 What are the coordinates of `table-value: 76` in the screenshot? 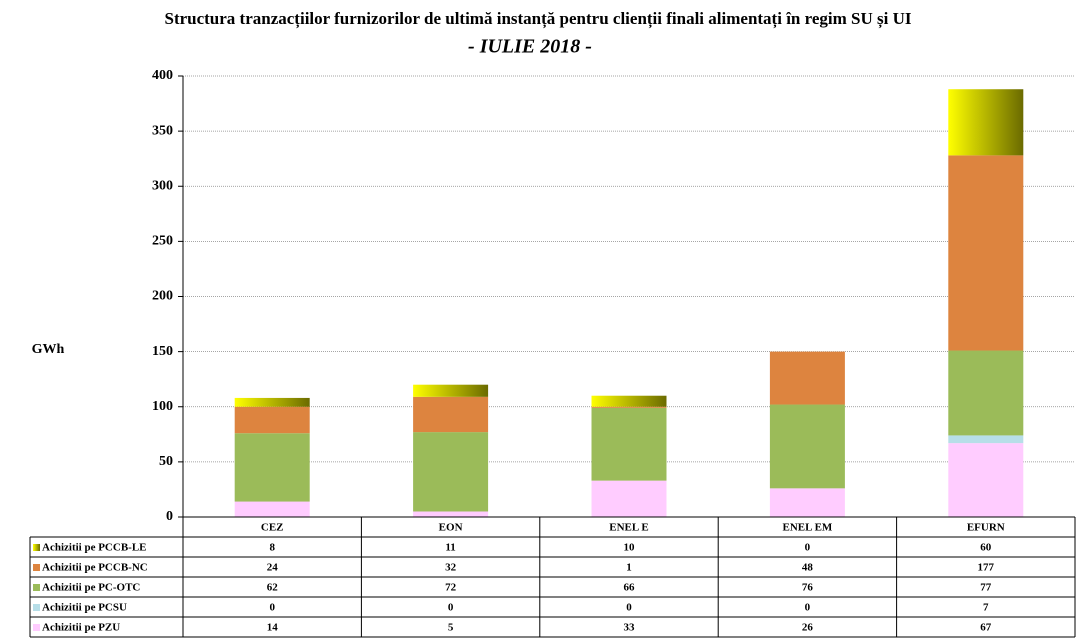 It's located at (808, 588).